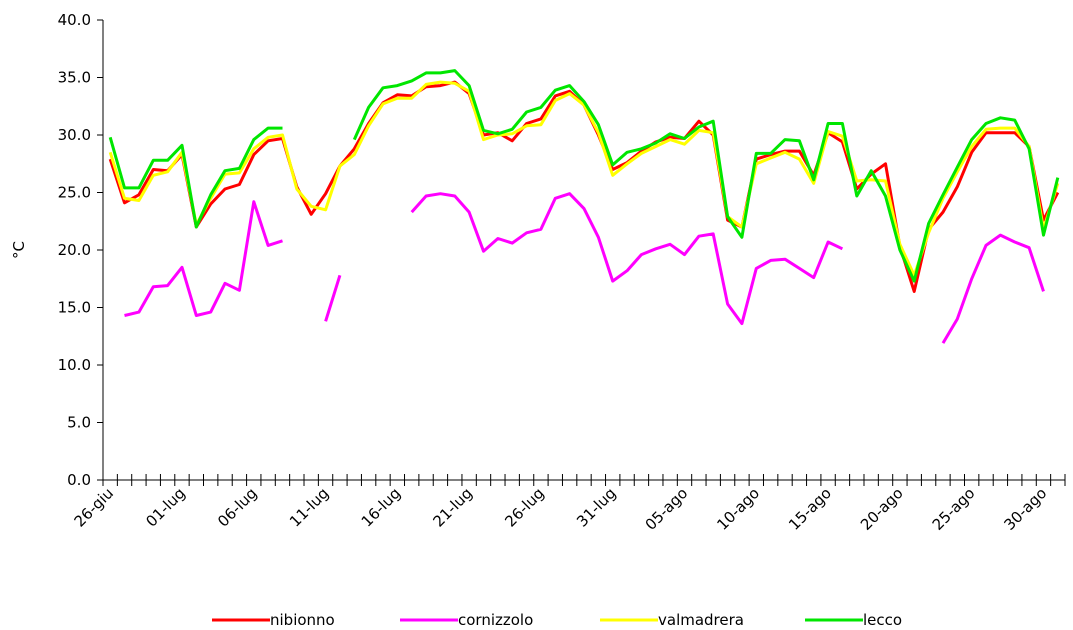 This screenshot has height=630, width=1073. Describe the element at coordinates (882, 509) in the screenshot. I see `x-tick-label: 20-ago` at that location.